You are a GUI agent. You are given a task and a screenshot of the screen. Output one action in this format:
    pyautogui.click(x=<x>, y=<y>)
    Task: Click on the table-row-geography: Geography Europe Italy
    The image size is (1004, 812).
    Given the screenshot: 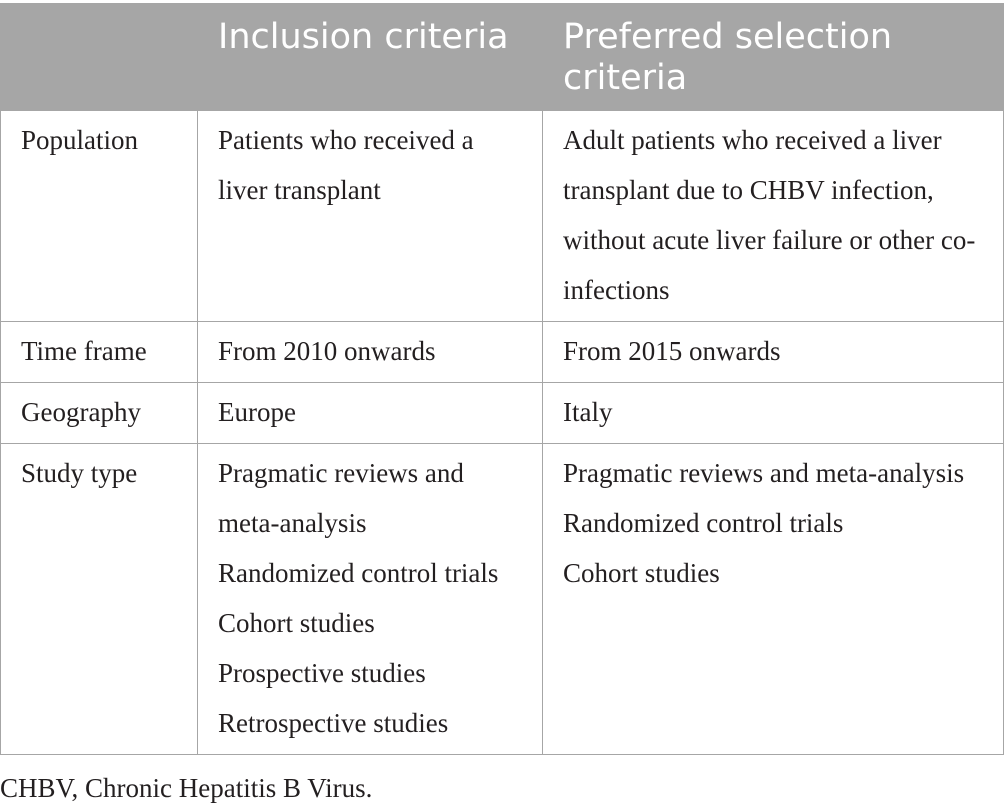 What is the action you would take?
    pyautogui.click(x=502, y=413)
    